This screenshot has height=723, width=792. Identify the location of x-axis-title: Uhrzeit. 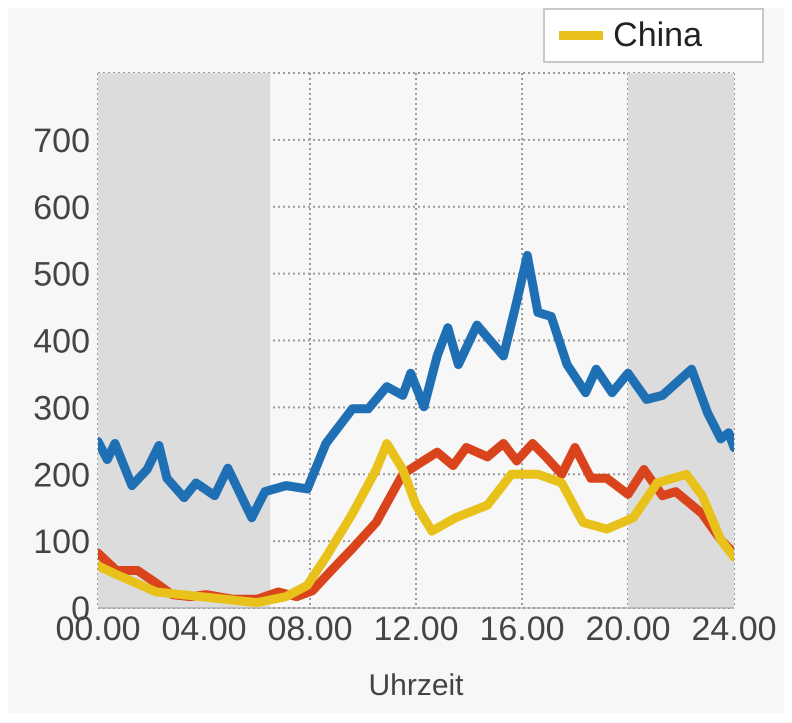
(416, 685).